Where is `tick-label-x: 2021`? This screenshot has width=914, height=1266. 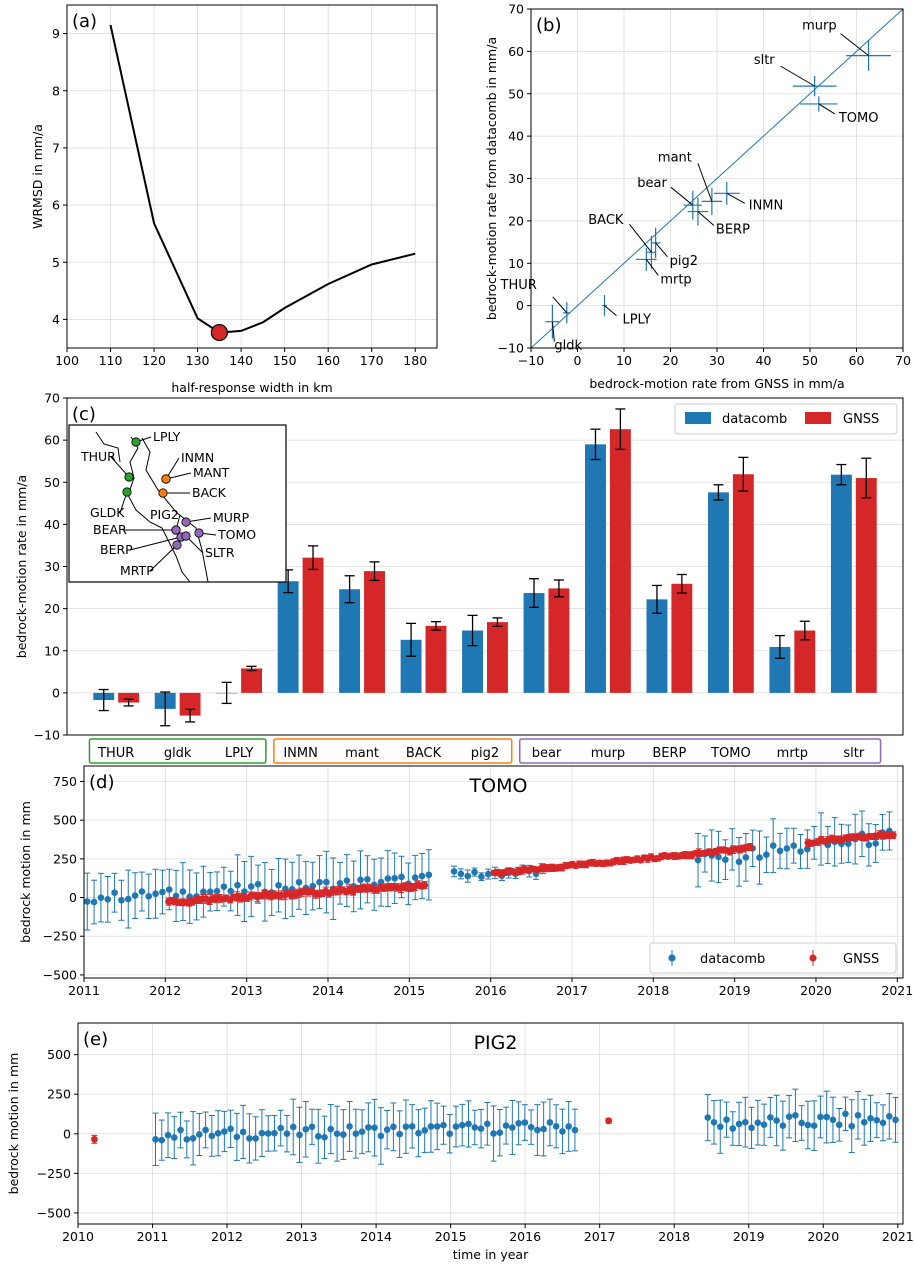
tick-label-x: 2021 is located at coordinates (898, 1236).